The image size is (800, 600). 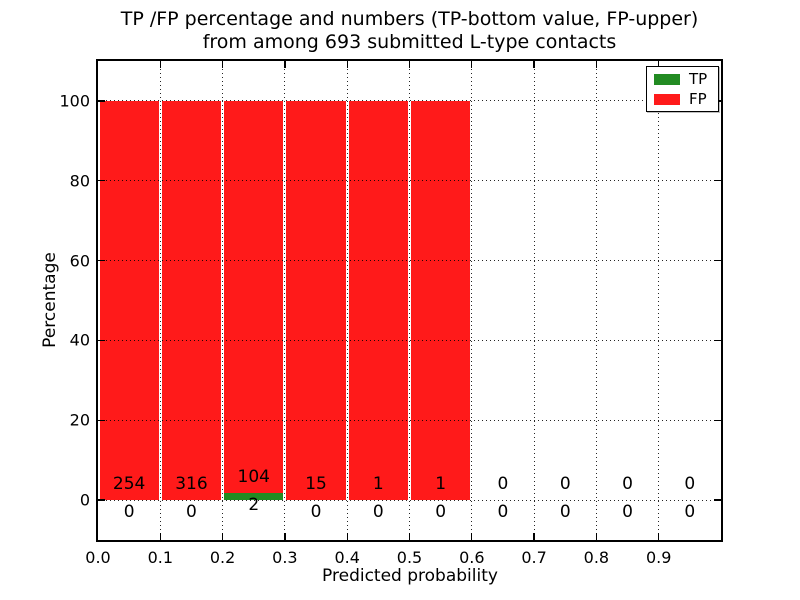 I want to click on tp-bar-segment, so click(x=254, y=496).